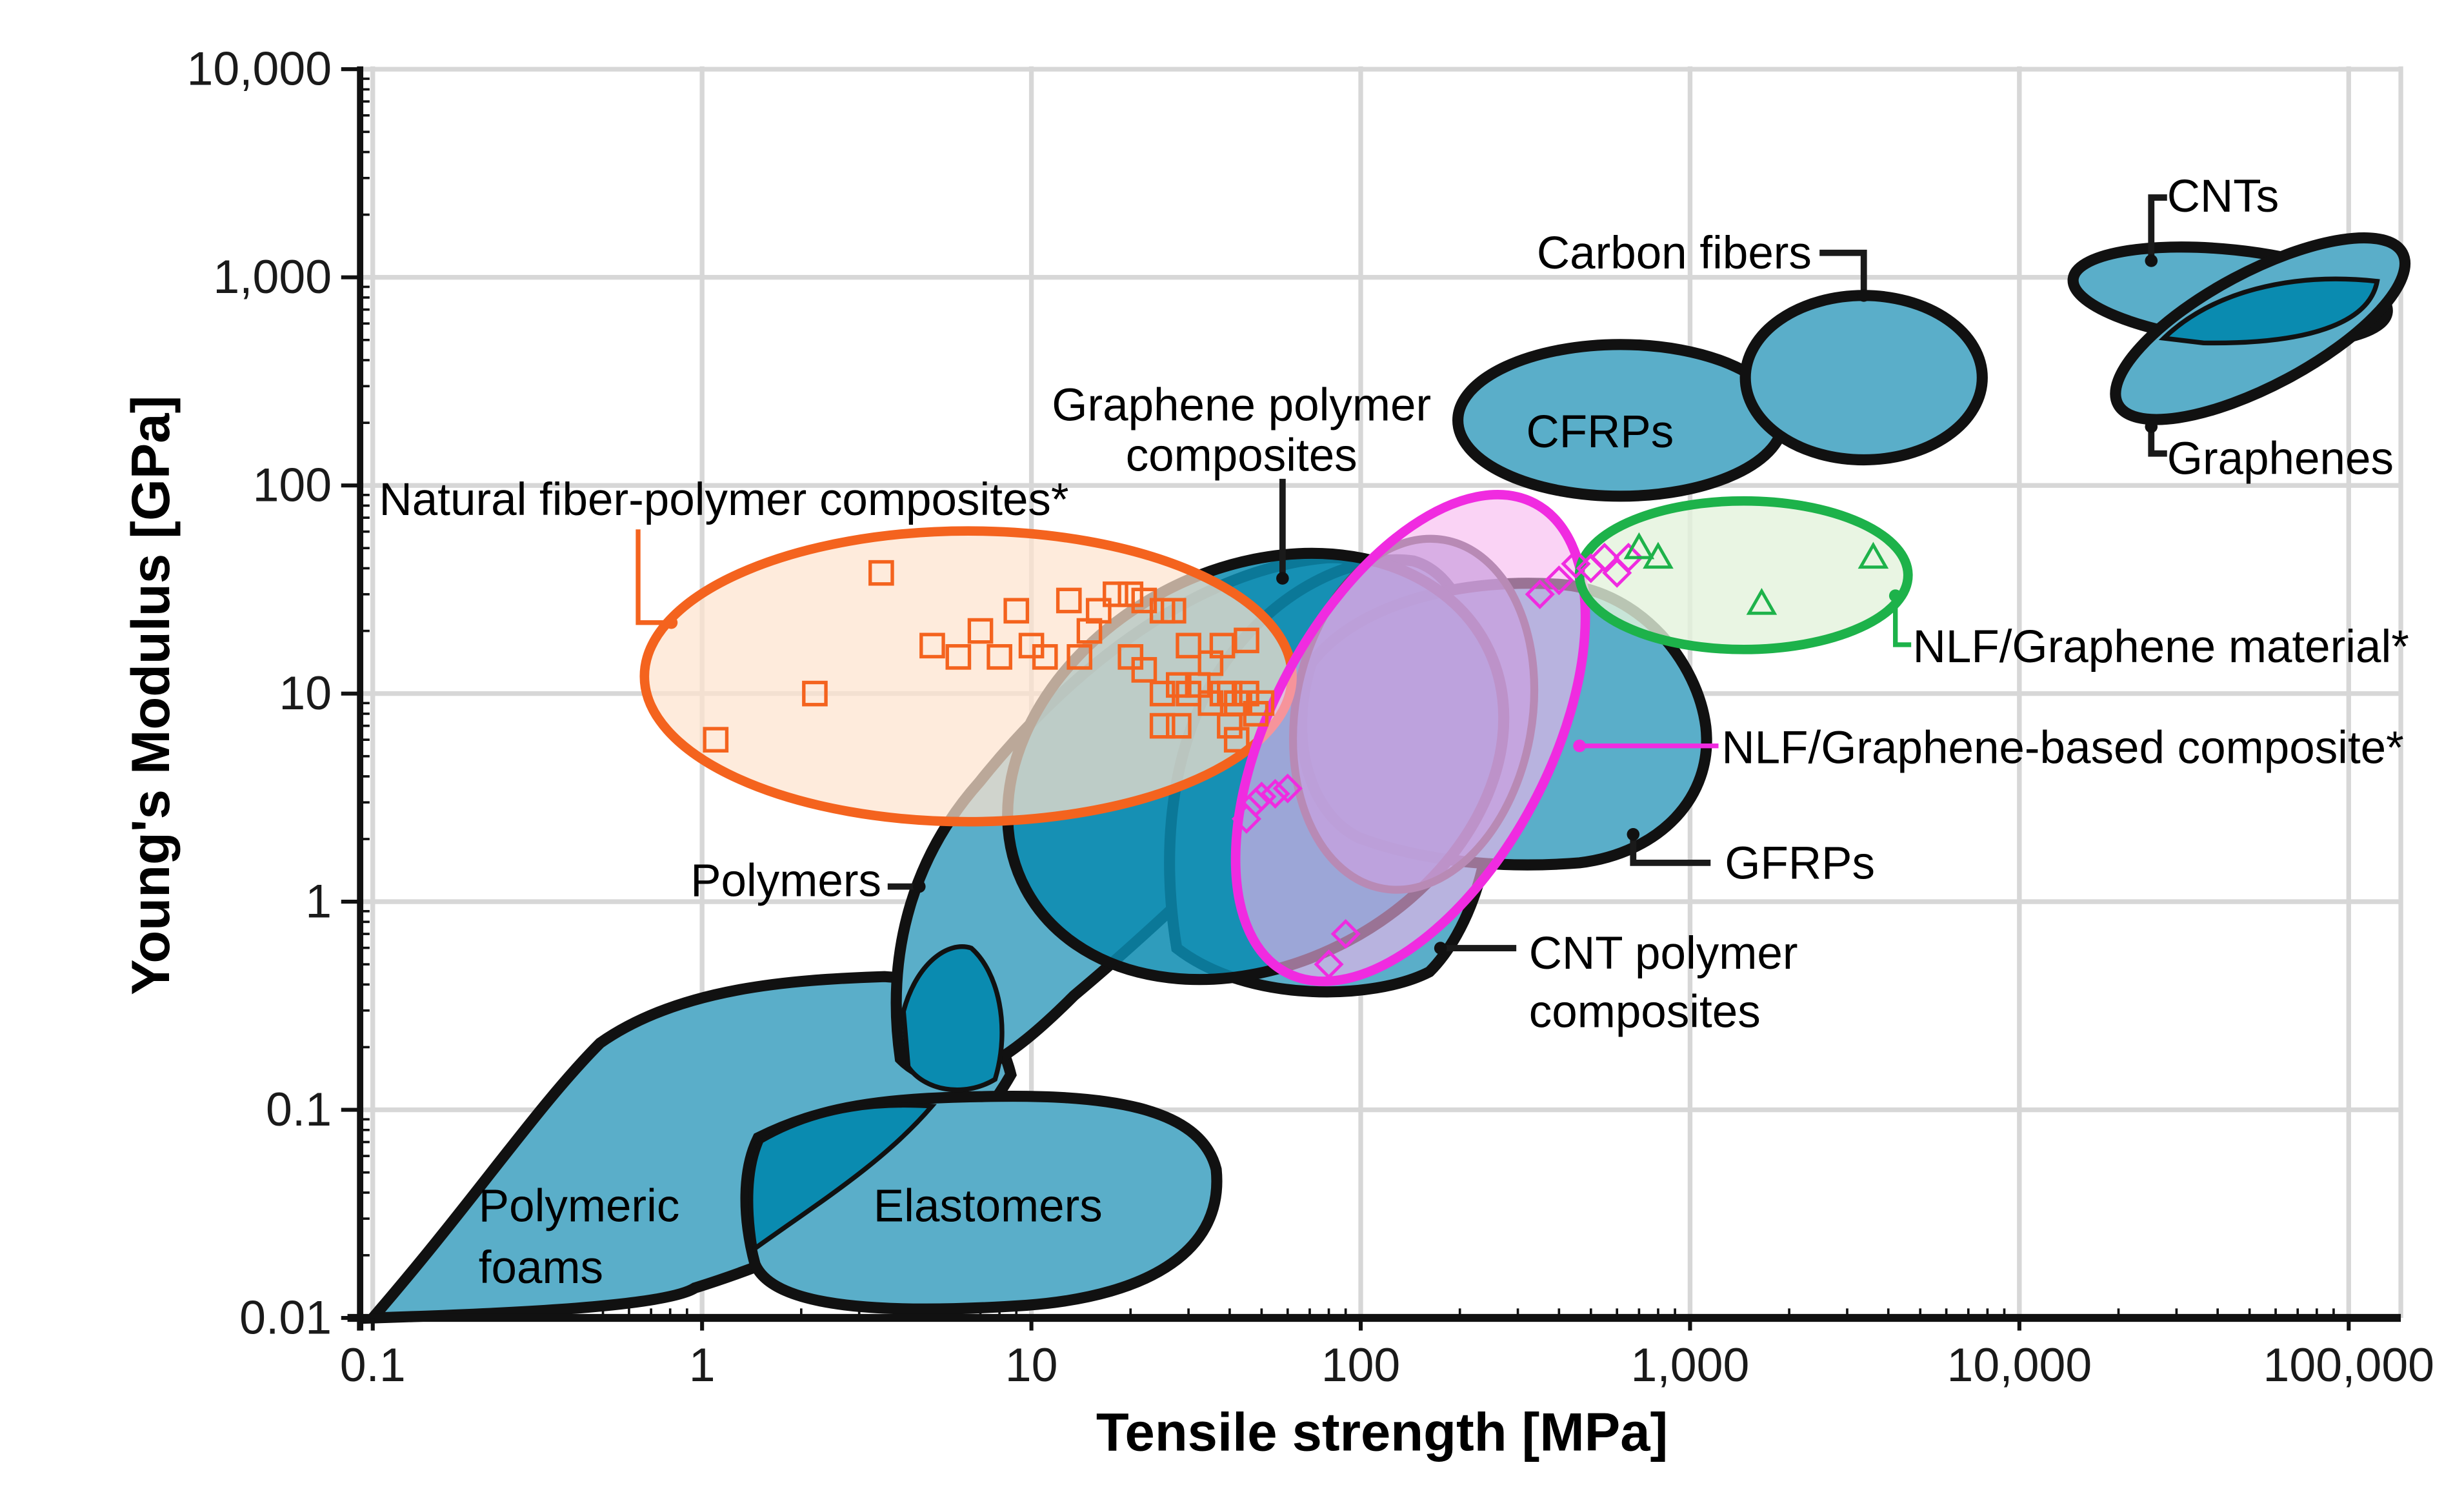 The width and height of the screenshot is (2464, 1487). Describe the element at coordinates (1864, 295) in the screenshot. I see `callout-dot-carbon-fibers` at that location.